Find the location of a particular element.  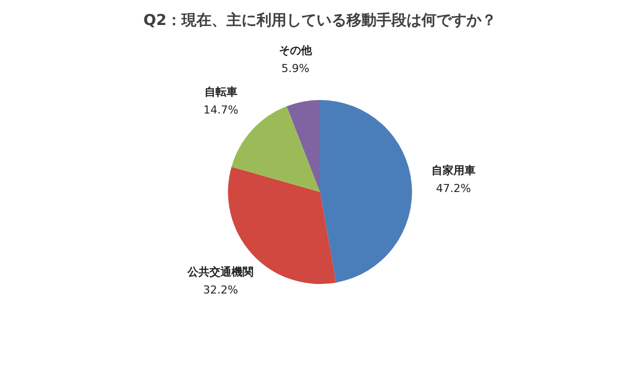

slice-label: 自家用車 is located at coordinates (453, 171).